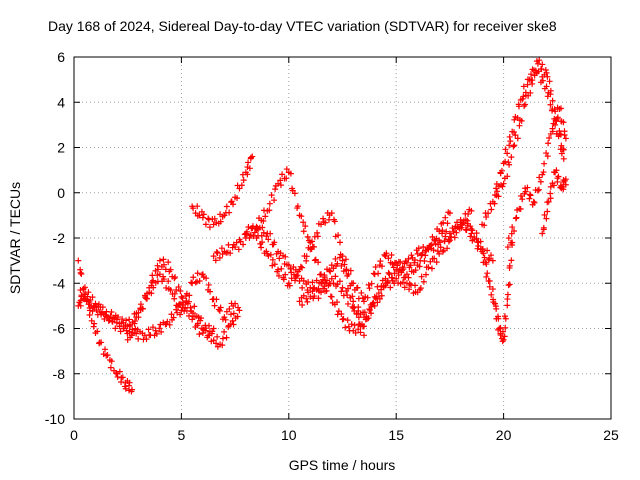 Image resolution: width=640 pixels, height=480 pixels. Describe the element at coordinates (15, 238) in the screenshot. I see `y-axis-label: SDTVAR / TECUs` at that location.